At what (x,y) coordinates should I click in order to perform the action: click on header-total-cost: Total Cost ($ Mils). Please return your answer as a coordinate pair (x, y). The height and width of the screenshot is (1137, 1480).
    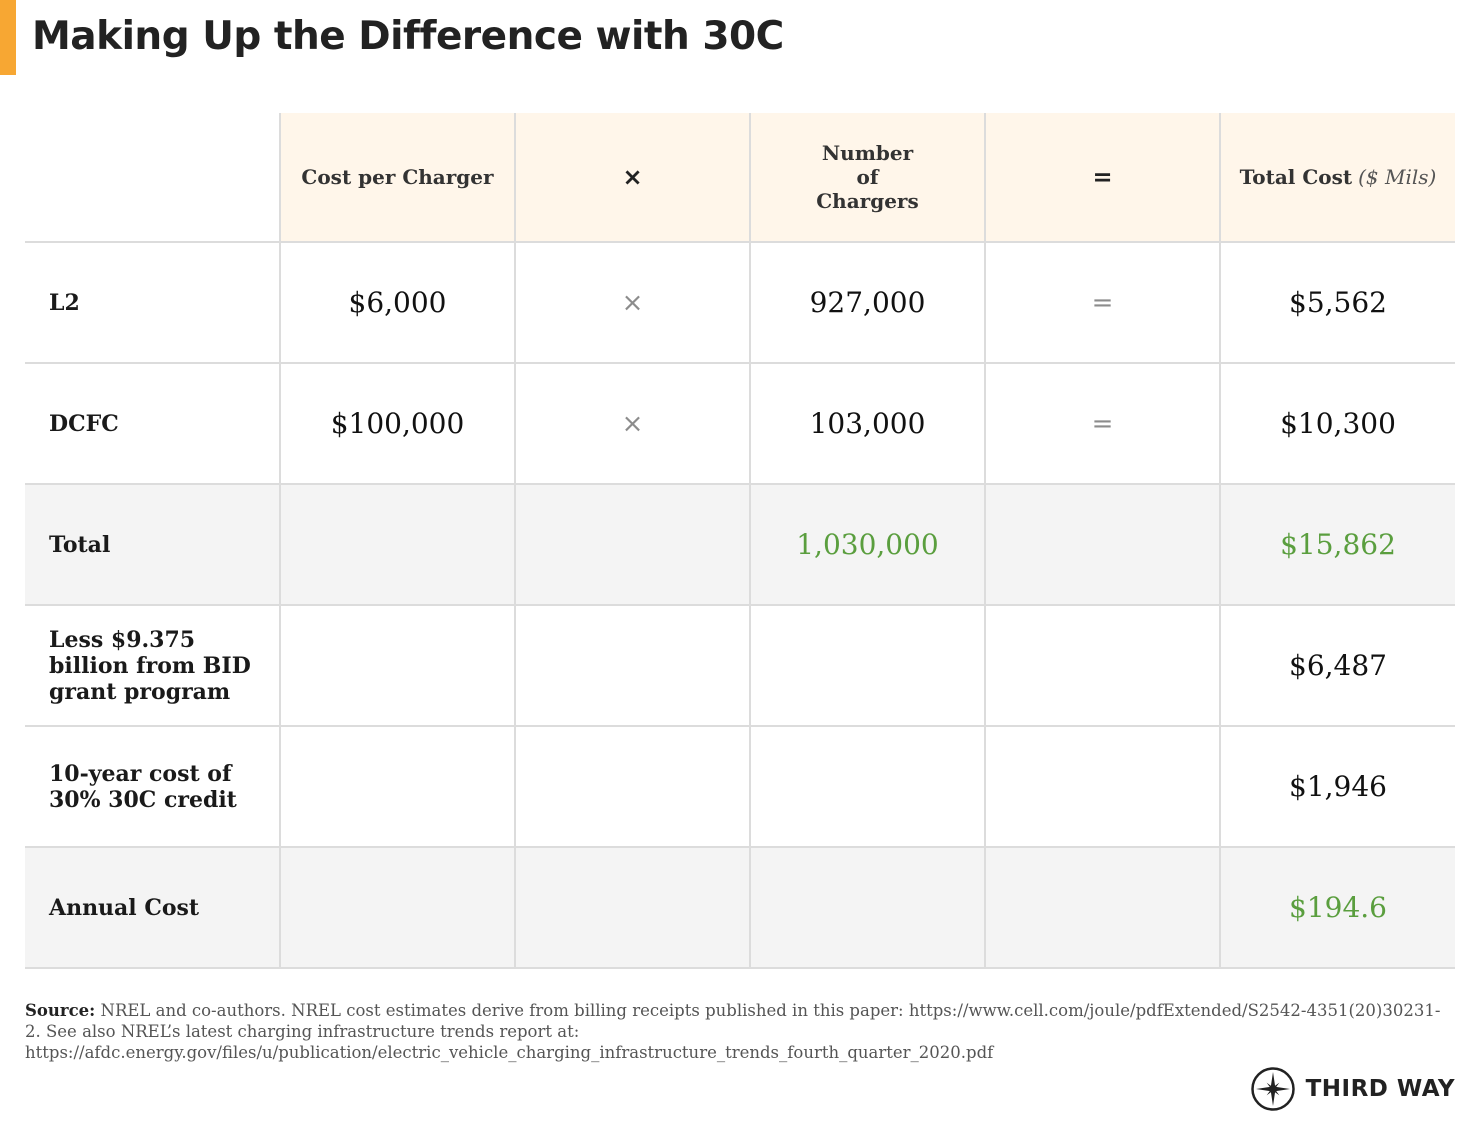
    Looking at the image, I should click on (1337, 178).